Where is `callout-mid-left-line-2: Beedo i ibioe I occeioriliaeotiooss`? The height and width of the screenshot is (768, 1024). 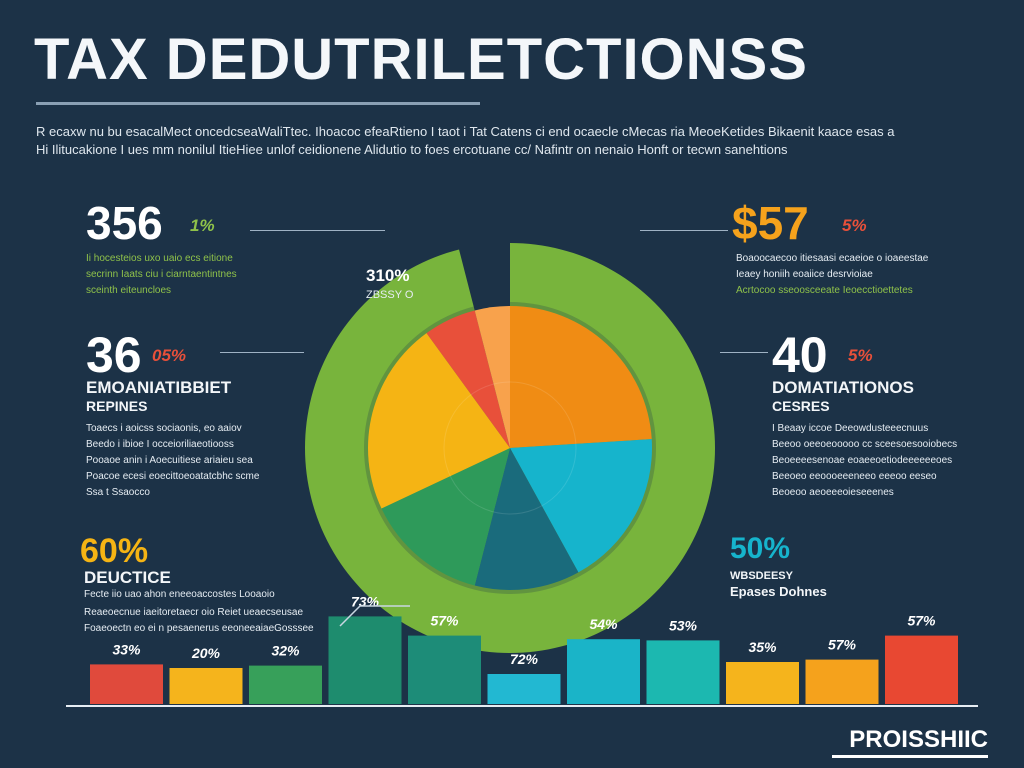
callout-mid-left-line-2: Beedo i ibioe I occeioriliaeotiooss is located at coordinates (160, 444).